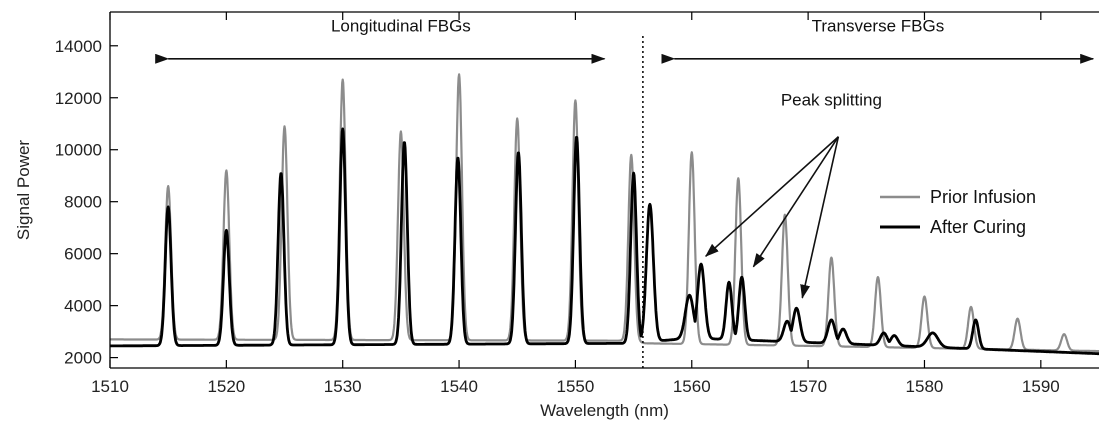  Describe the element at coordinates (983, 197) in the screenshot. I see `legend-label: Prior Infusion` at that location.